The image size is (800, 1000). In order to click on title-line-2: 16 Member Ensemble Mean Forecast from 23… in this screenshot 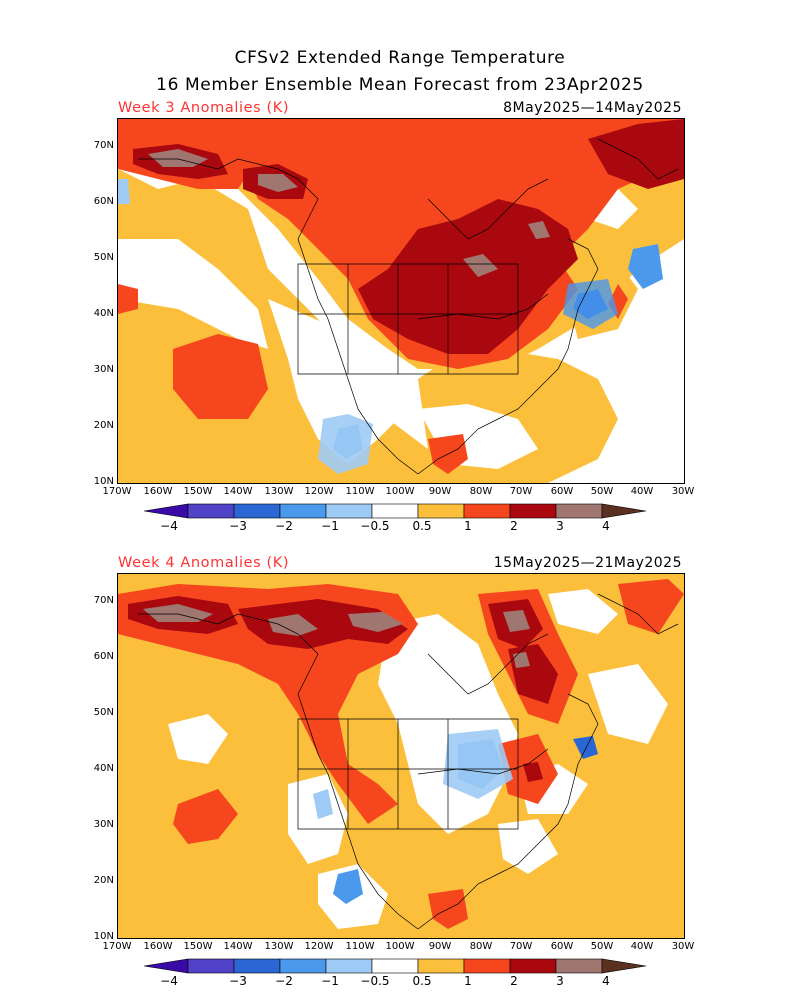, I will do `click(400, 85)`.